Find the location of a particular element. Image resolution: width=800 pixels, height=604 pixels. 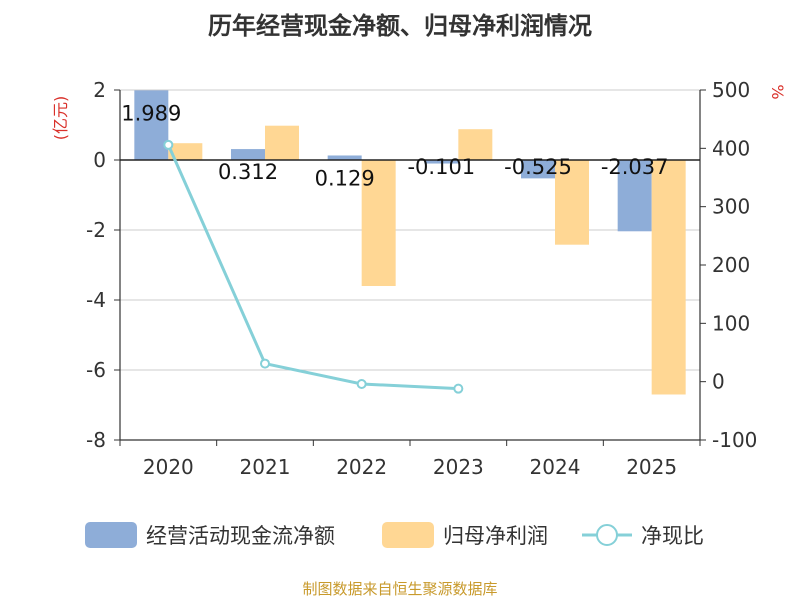

left-tick-label: 0 is located at coordinates (99, 160).